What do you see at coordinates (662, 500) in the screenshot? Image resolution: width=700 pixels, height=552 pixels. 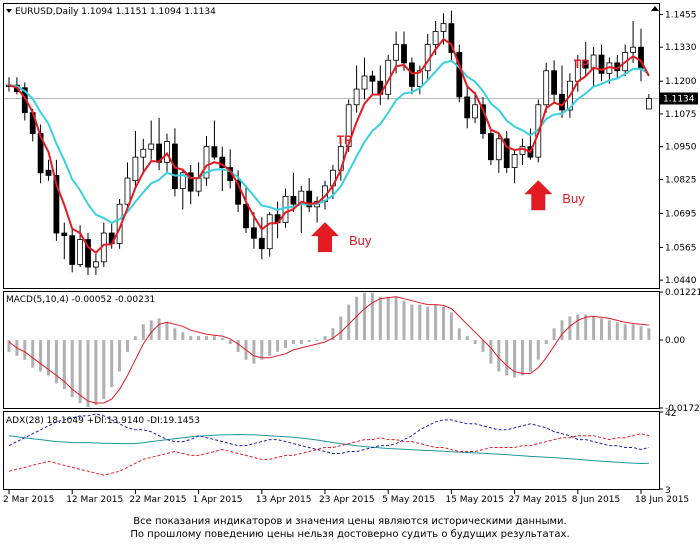 I see `x-tick-label: 18 Jun 2015` at bounding box center [662, 500].